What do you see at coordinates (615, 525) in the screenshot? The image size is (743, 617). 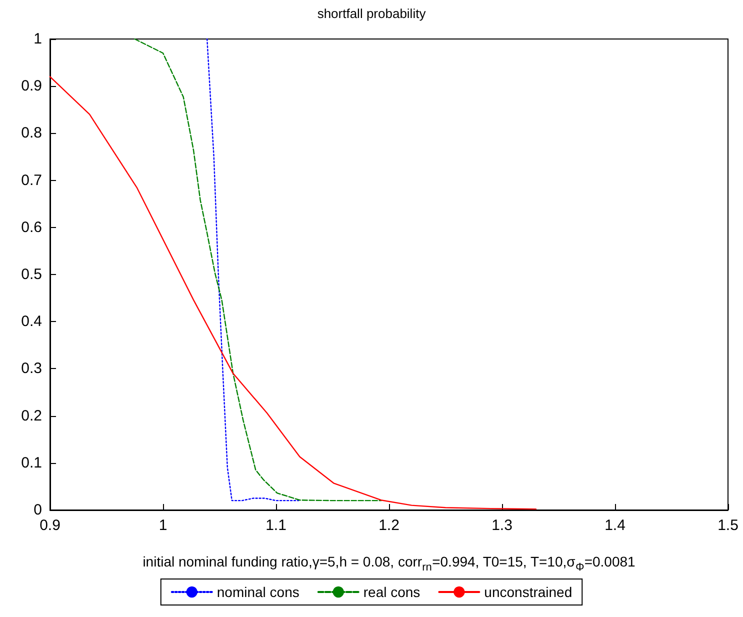 I see `x-tick-label: 1.4` at bounding box center [615, 525].